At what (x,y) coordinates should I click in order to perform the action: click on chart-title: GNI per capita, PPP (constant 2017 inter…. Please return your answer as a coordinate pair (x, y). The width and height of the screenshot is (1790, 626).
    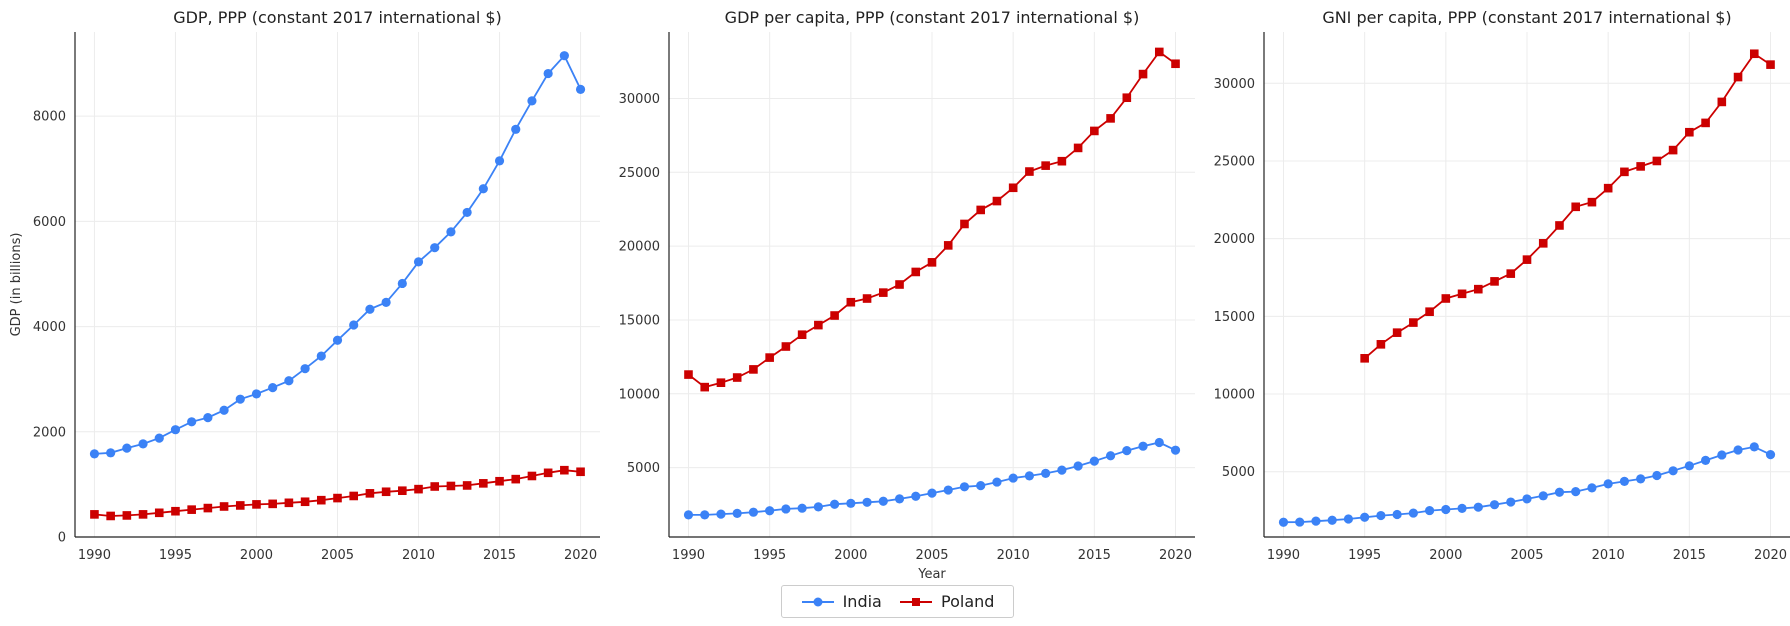
    Looking at the image, I should click on (1526, 17).